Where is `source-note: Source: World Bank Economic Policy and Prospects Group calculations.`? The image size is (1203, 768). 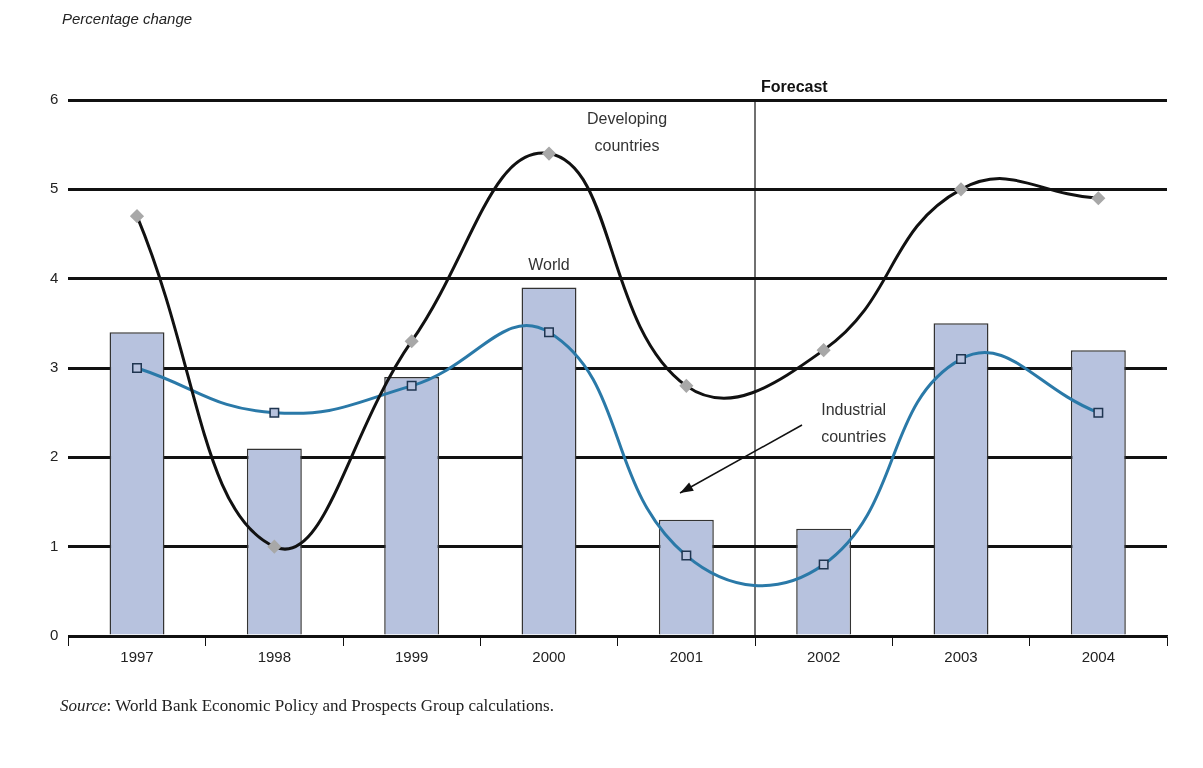 source-note: Source: World Bank Economic Policy and Prospects Group calculations. is located at coordinates (307, 706).